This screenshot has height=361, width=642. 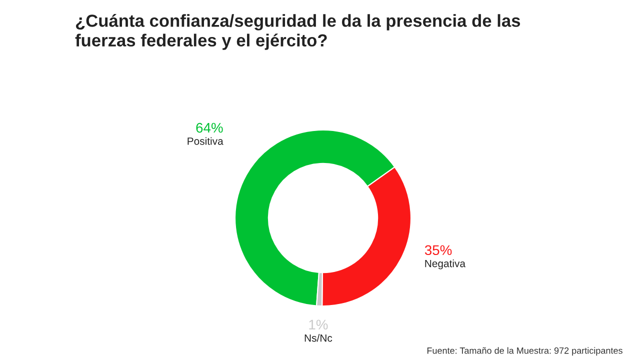 I want to click on data-label: 64%, so click(x=209, y=127).